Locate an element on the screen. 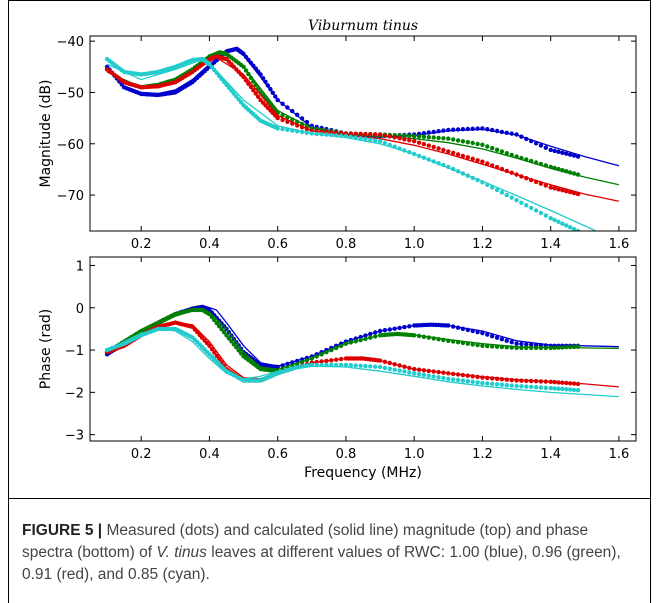  y-tick-label: −3 is located at coordinates (74, 436).